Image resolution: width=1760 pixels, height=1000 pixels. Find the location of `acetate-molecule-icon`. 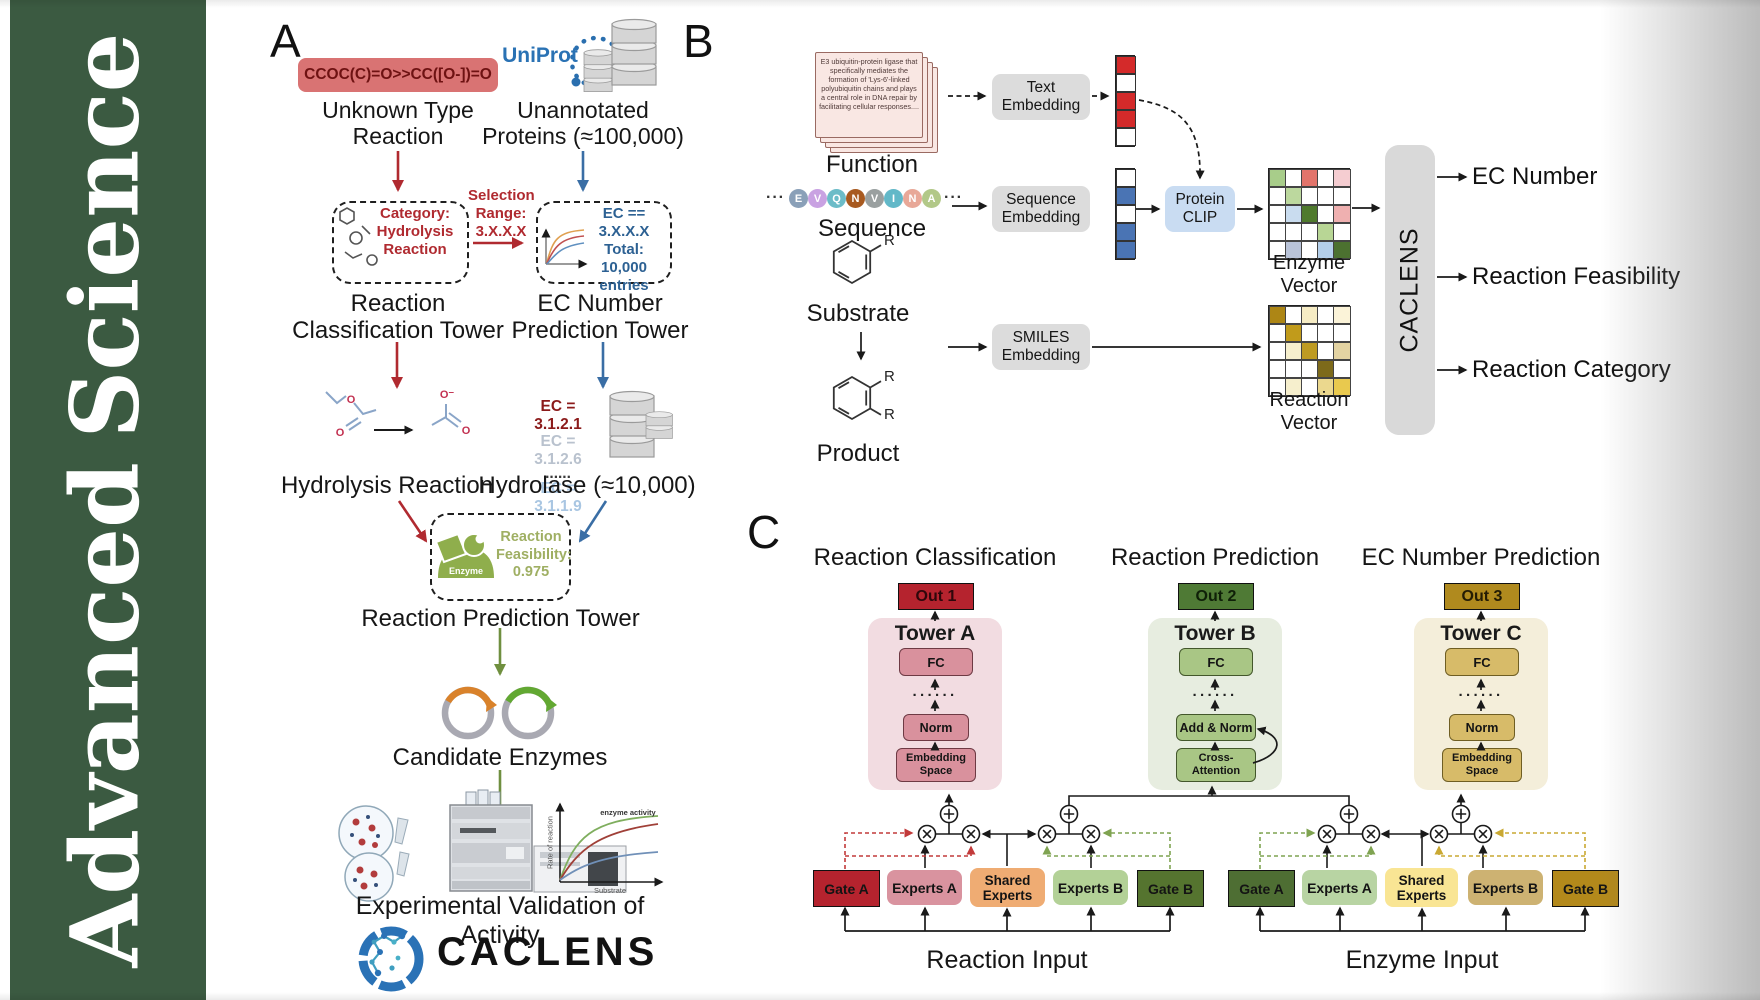

acetate-molecule-icon is located at coordinates (446, 416).